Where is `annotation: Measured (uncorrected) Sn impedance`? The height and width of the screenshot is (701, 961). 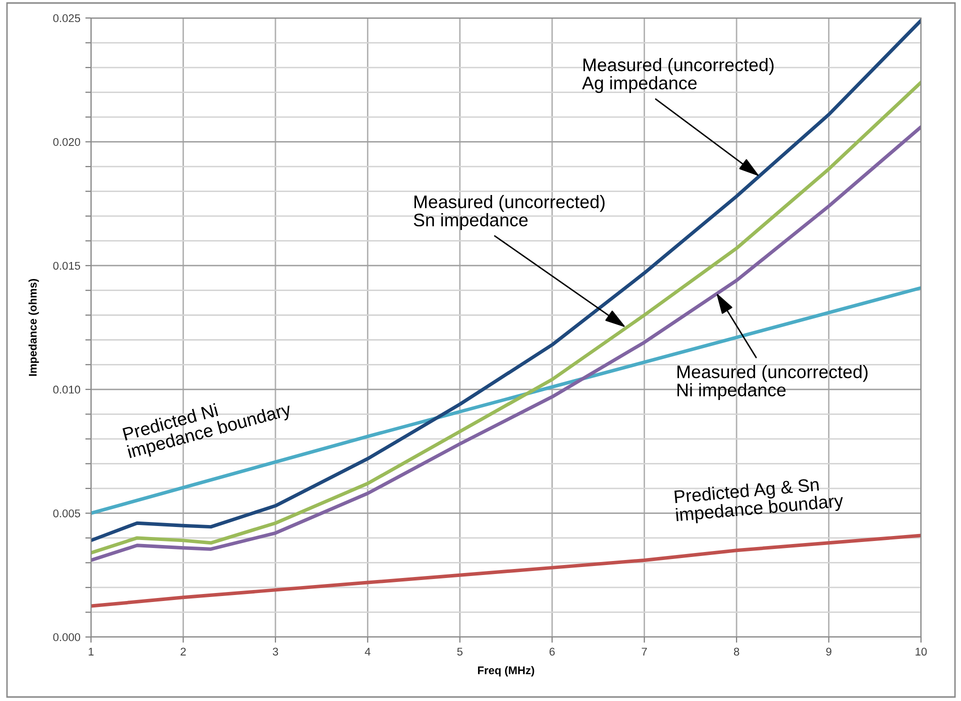 annotation: Measured (uncorrected) Sn impedance is located at coordinates (509, 212).